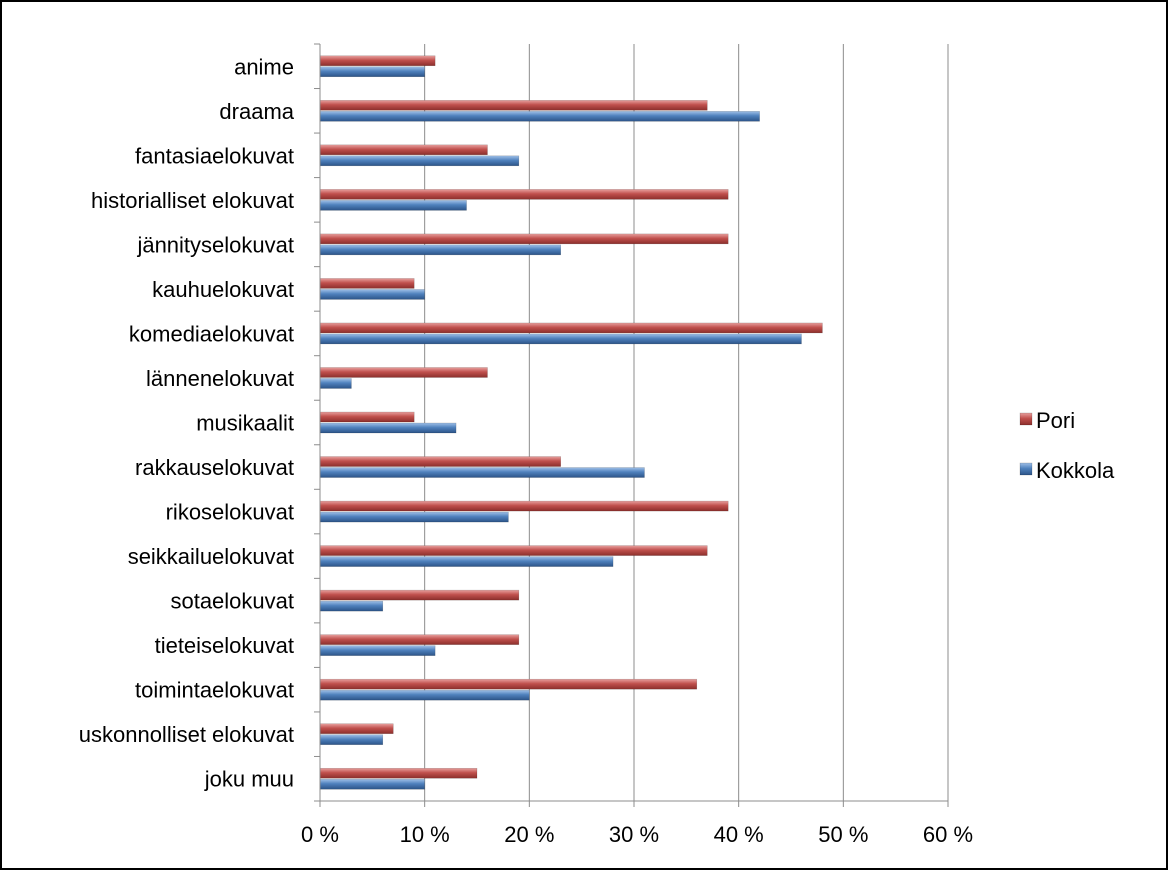  Describe the element at coordinates (1026, 419) in the screenshot. I see `legend-swatch-pori` at that location.